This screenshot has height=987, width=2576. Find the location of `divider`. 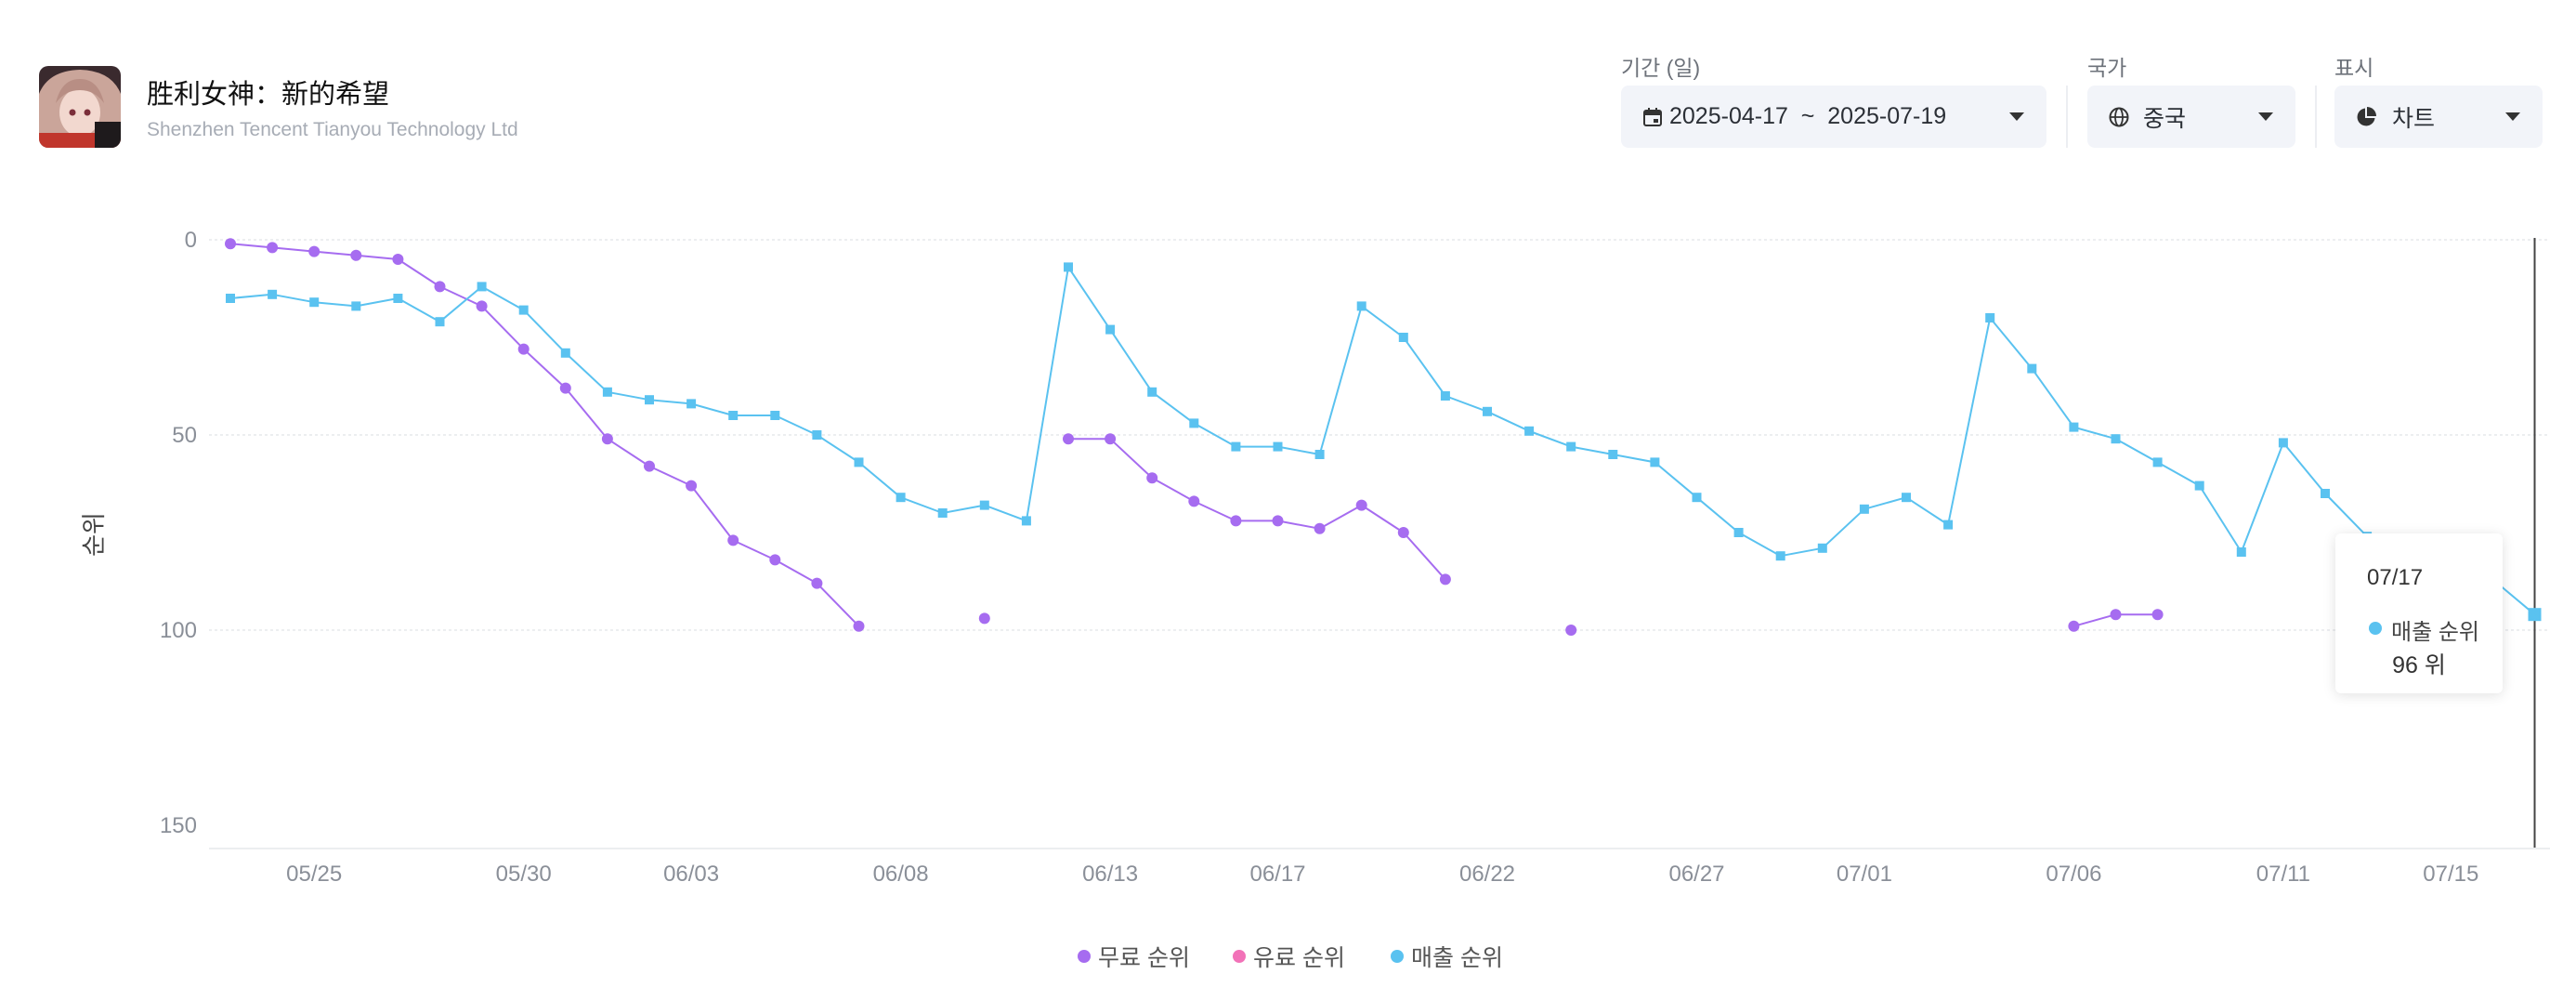

divider is located at coordinates (2067, 117).